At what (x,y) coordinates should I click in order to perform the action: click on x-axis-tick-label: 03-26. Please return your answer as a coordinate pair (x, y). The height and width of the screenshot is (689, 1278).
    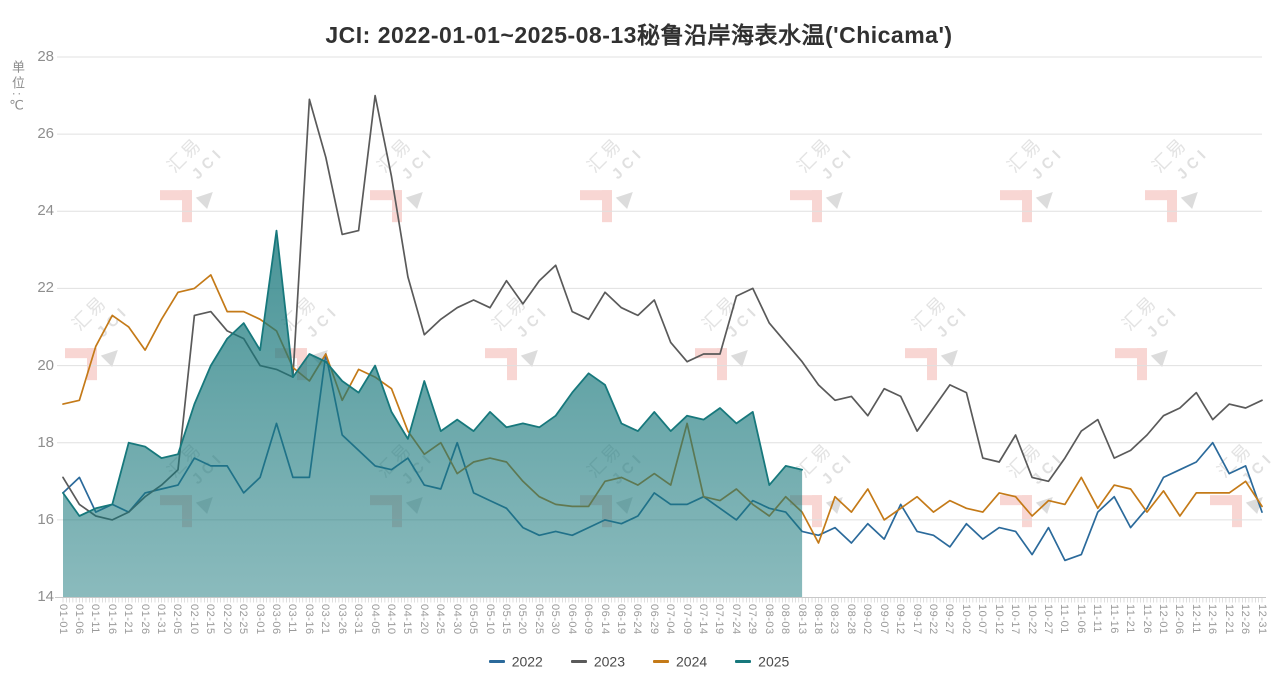
    Looking at the image, I should click on (341, 619).